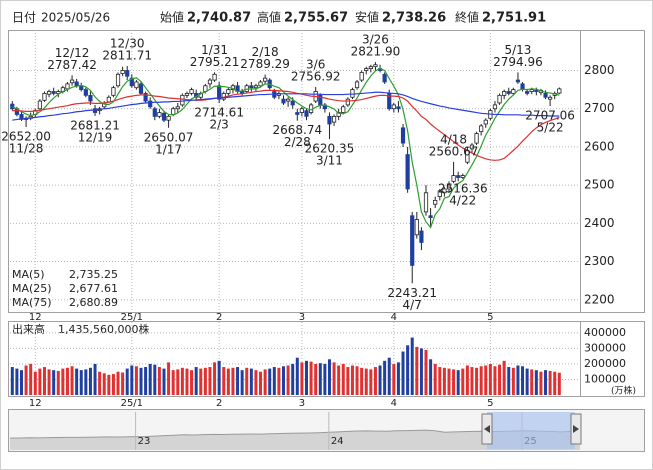 The height and width of the screenshot is (470, 653). What do you see at coordinates (599, 146) in the screenshot?
I see `y-tick-label: 2600` at bounding box center [599, 146].